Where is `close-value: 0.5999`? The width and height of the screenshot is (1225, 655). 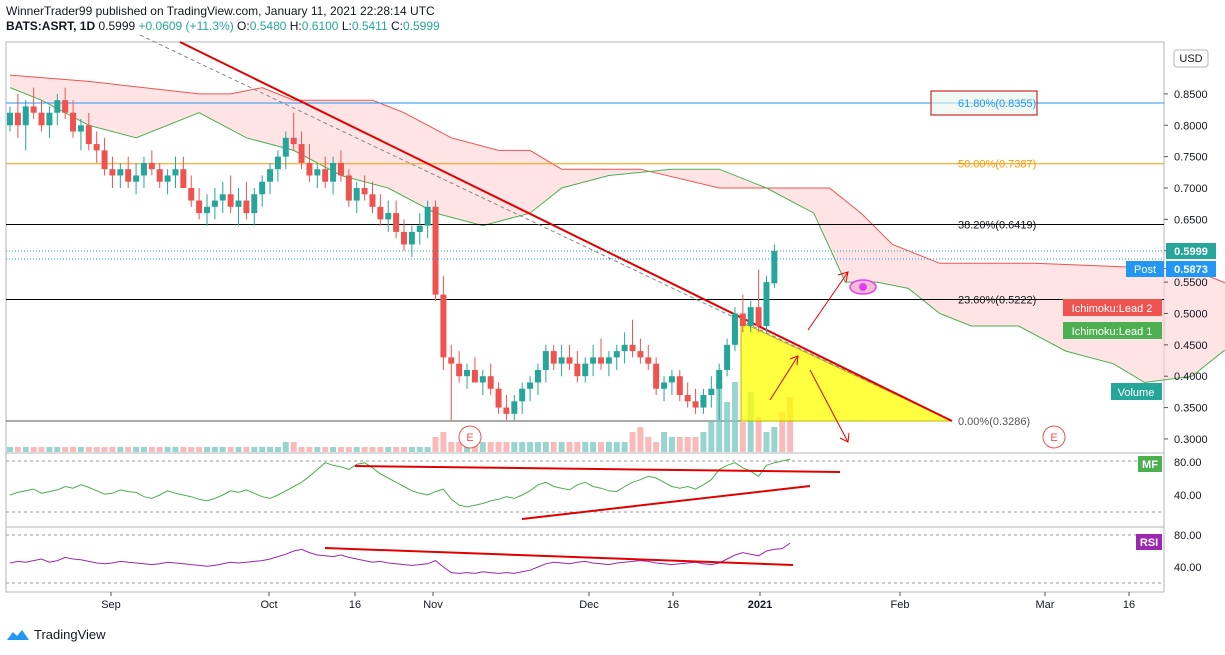 close-value: 0.5999 is located at coordinates (421, 26).